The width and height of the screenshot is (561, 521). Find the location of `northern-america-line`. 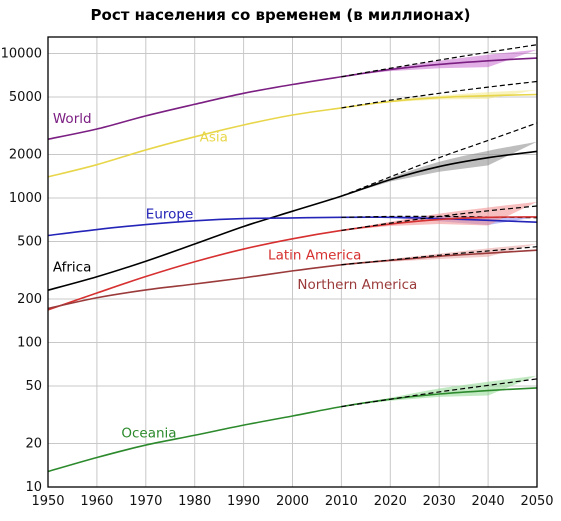

northern-america-line is located at coordinates (292, 279).